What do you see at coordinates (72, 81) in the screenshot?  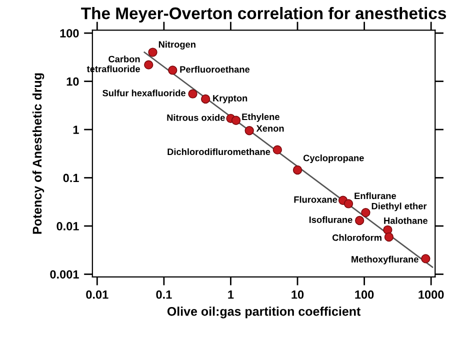 I see `y-tick-label: 10` at bounding box center [72, 81].